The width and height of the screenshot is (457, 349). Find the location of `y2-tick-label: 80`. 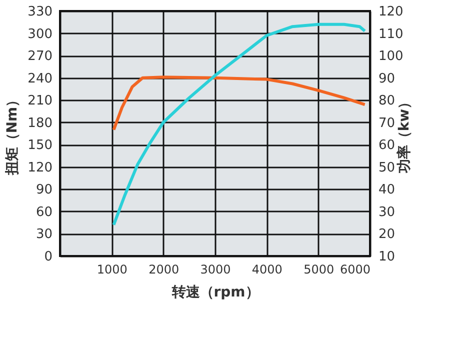

y2-tick-label: 80 is located at coordinates (387, 101).